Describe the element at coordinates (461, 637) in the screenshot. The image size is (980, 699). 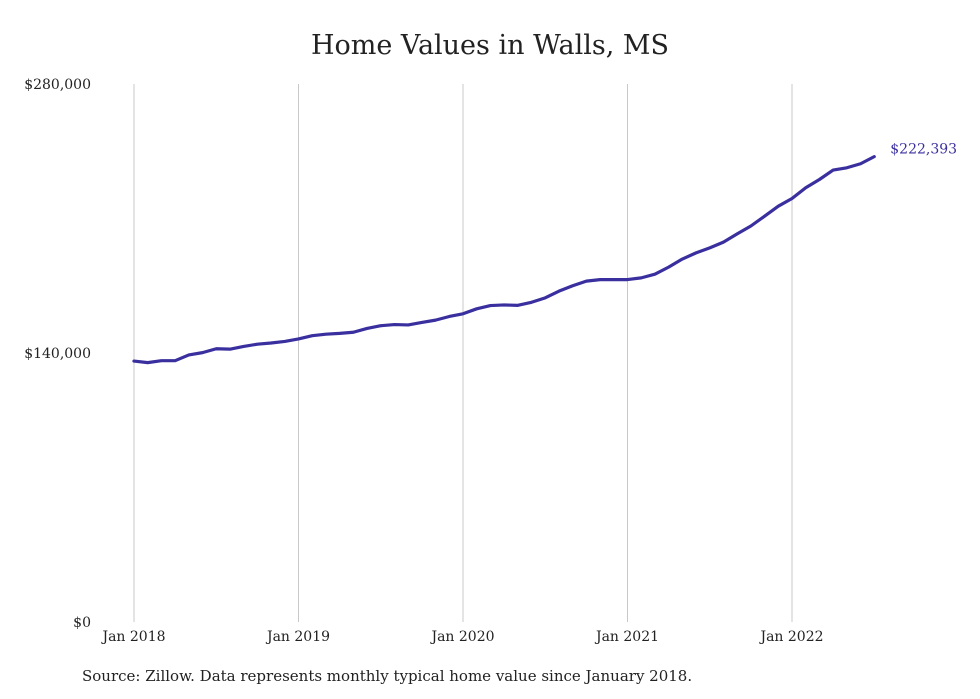
I see `x-tick-label: Jan 2020` at that location.